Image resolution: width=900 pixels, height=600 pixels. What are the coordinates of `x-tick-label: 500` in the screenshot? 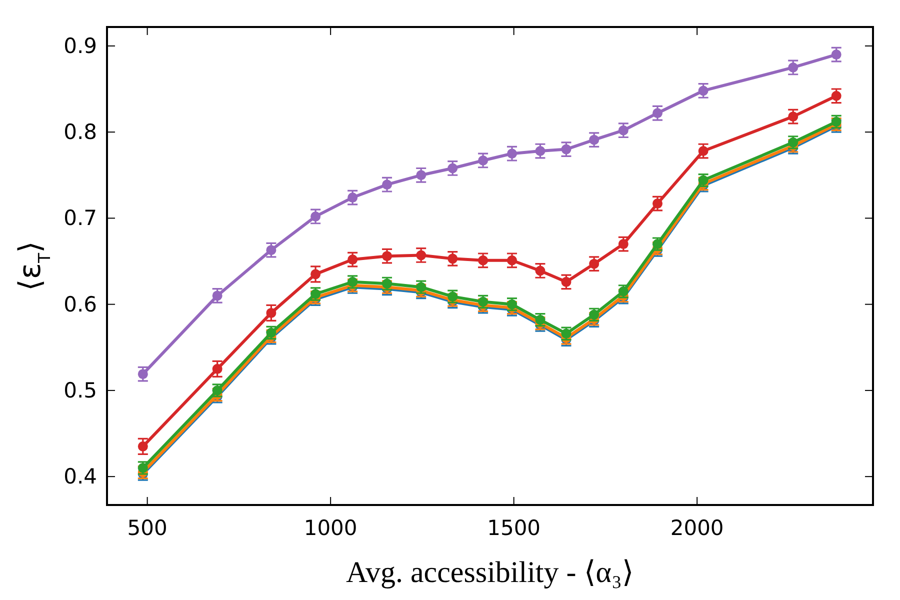 It's located at (147, 528).